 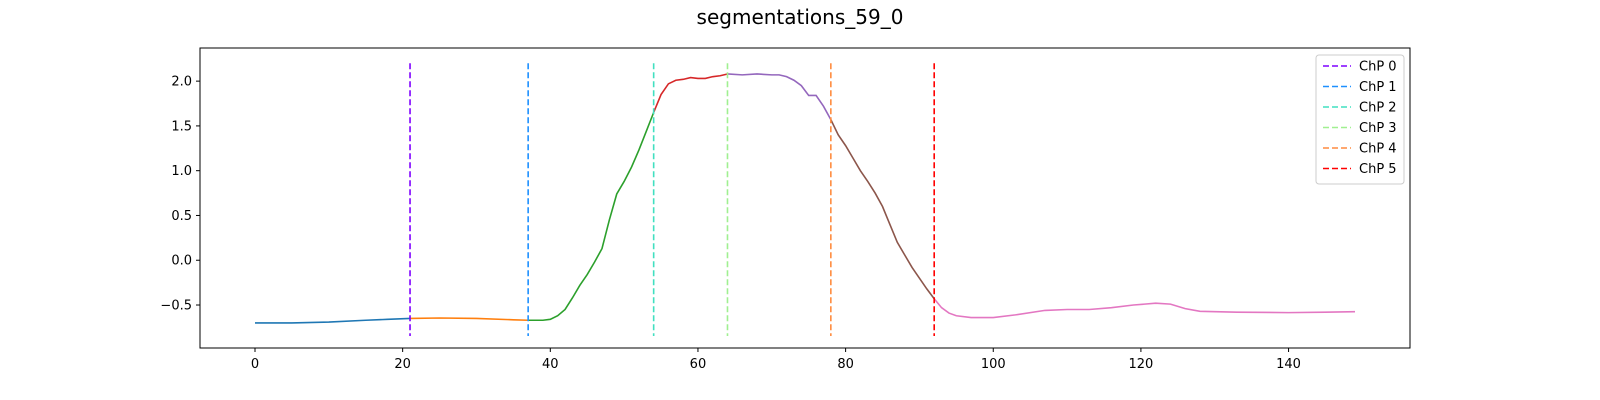 What do you see at coordinates (1378, 87) in the screenshot?
I see `legend-label: ChP 1` at bounding box center [1378, 87].